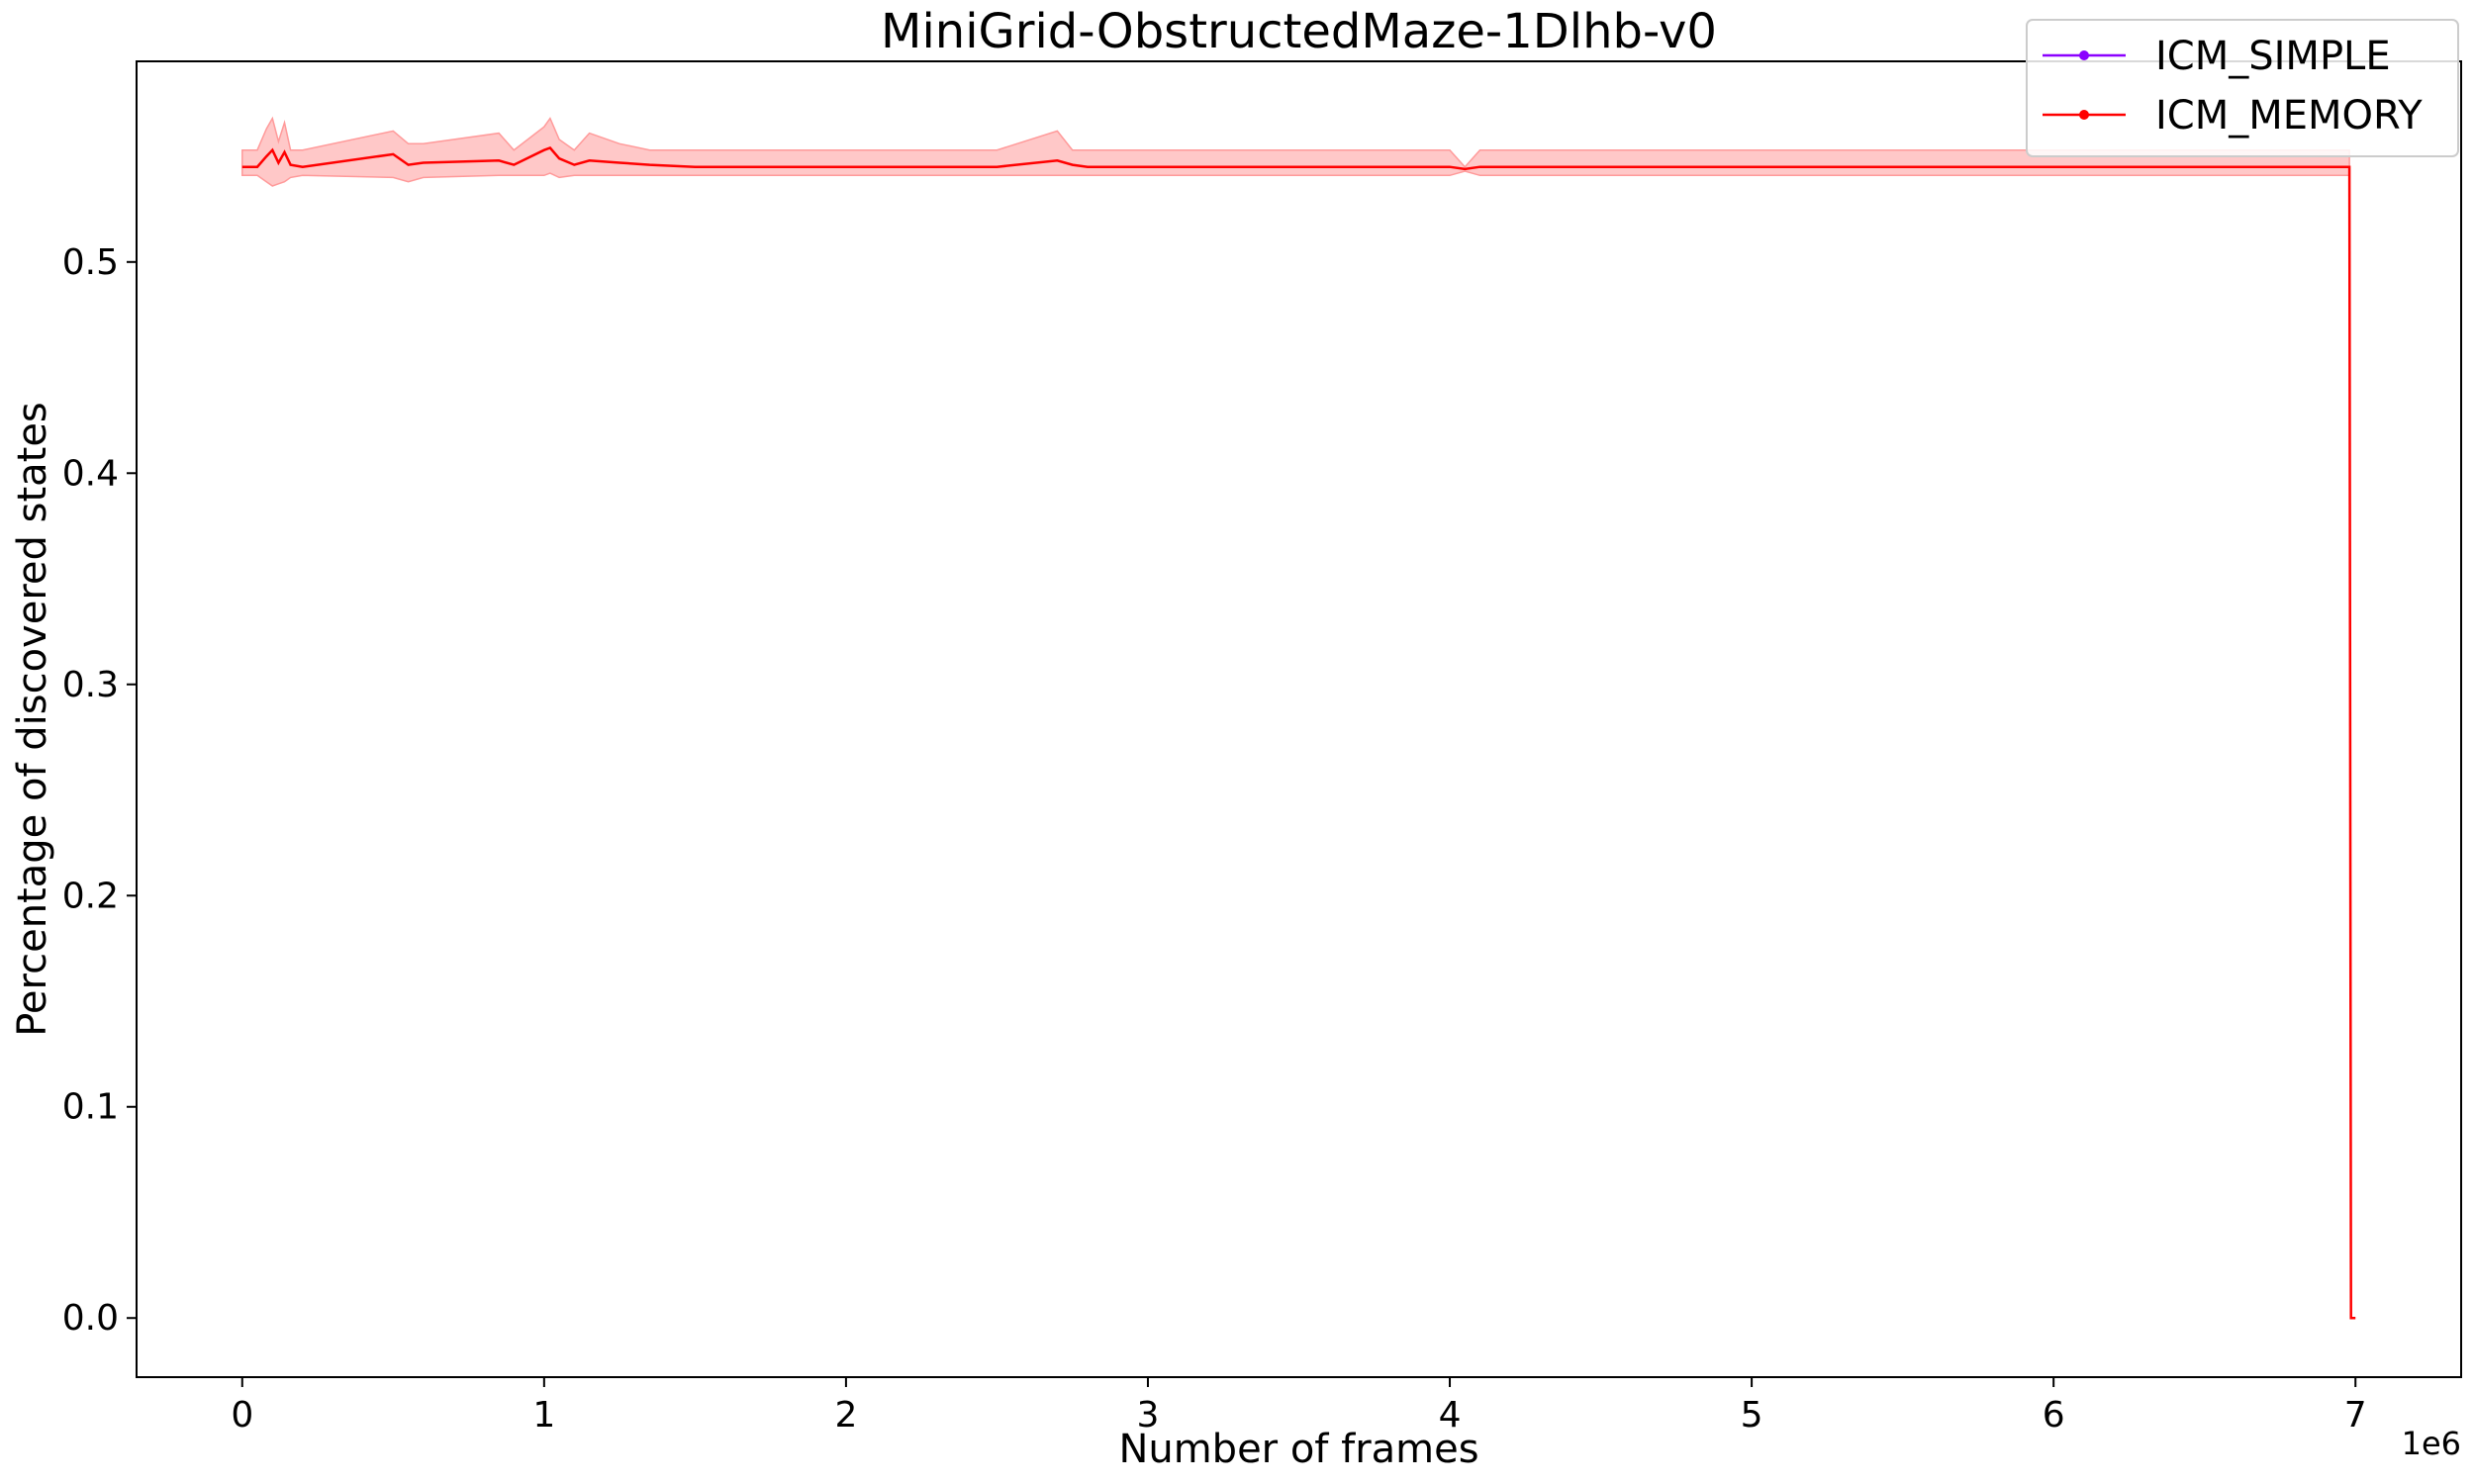 Image resolution: width=2474 pixels, height=1484 pixels. What do you see at coordinates (1298, 1449) in the screenshot?
I see `x-axis-label: Number of frames` at bounding box center [1298, 1449].